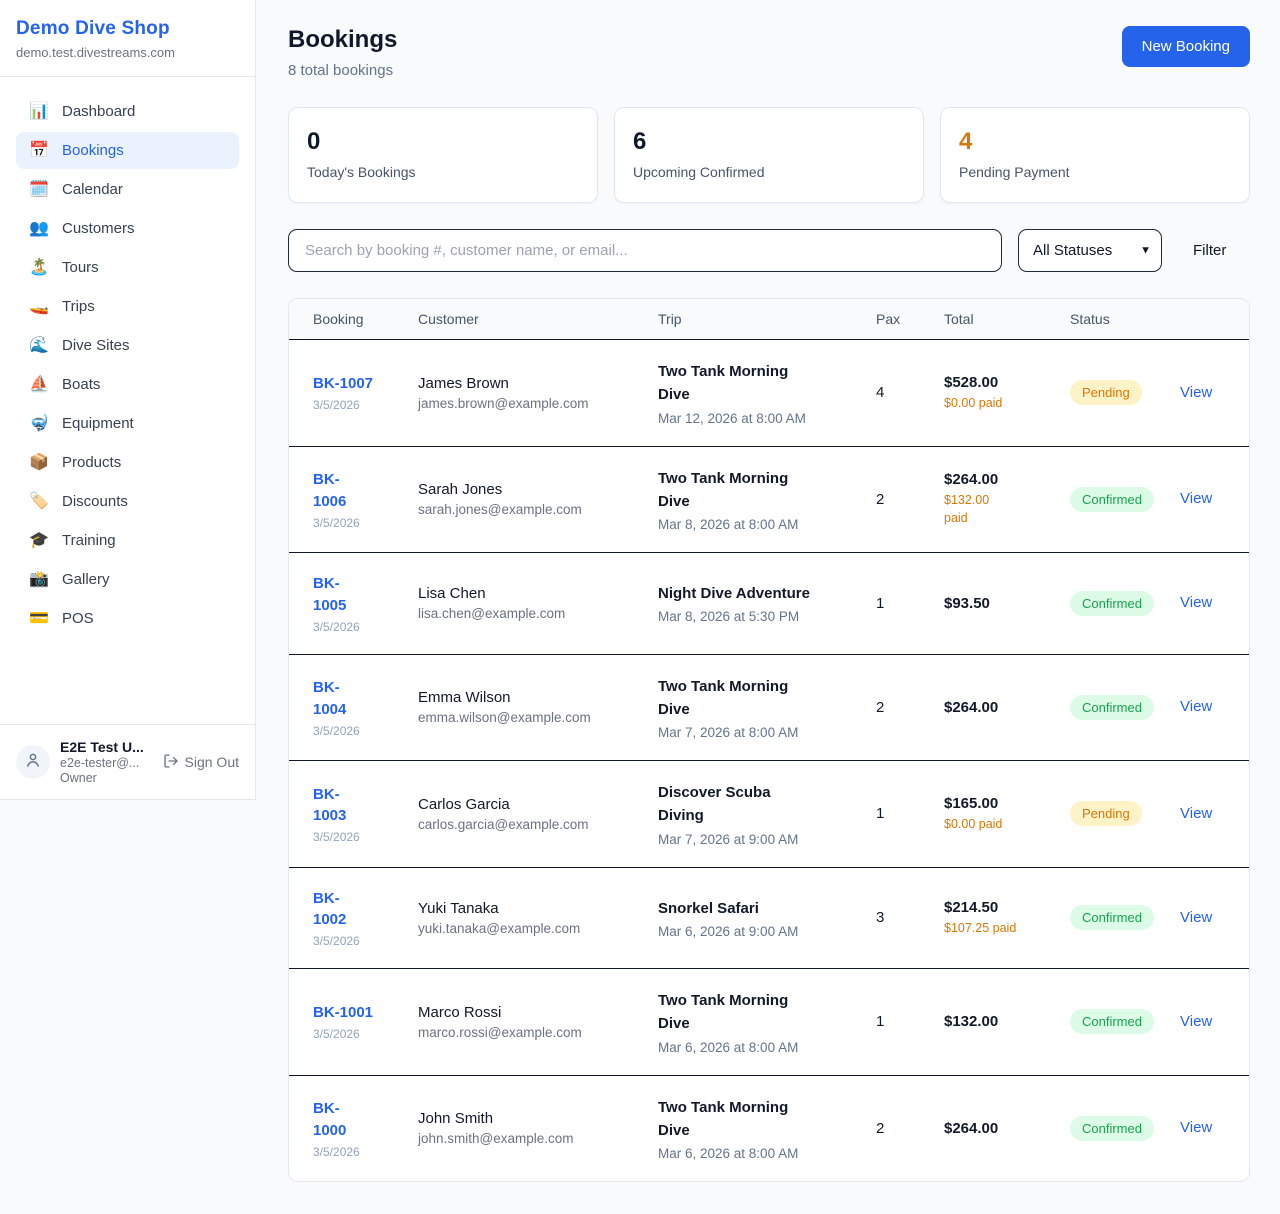 The height and width of the screenshot is (1214, 1280). I want to click on customer-email: carlos.garcia@example.com, so click(503, 824).